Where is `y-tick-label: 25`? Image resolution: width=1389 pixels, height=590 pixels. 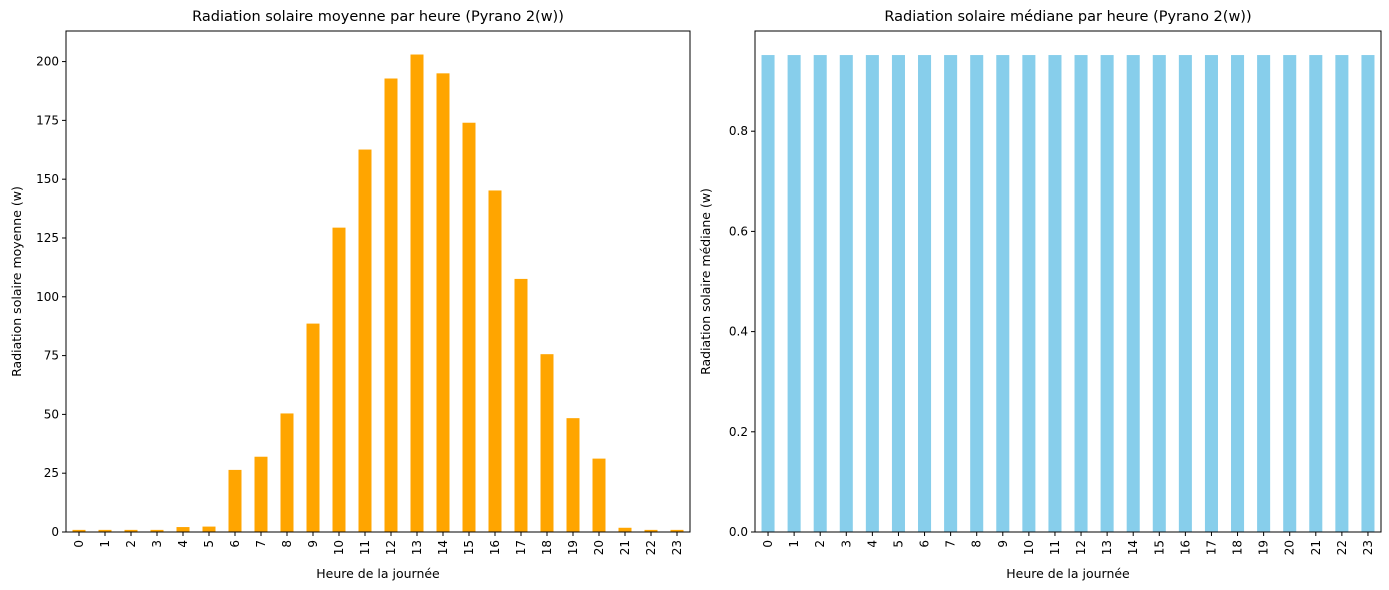
y-tick-label: 25 is located at coordinates (51, 473).